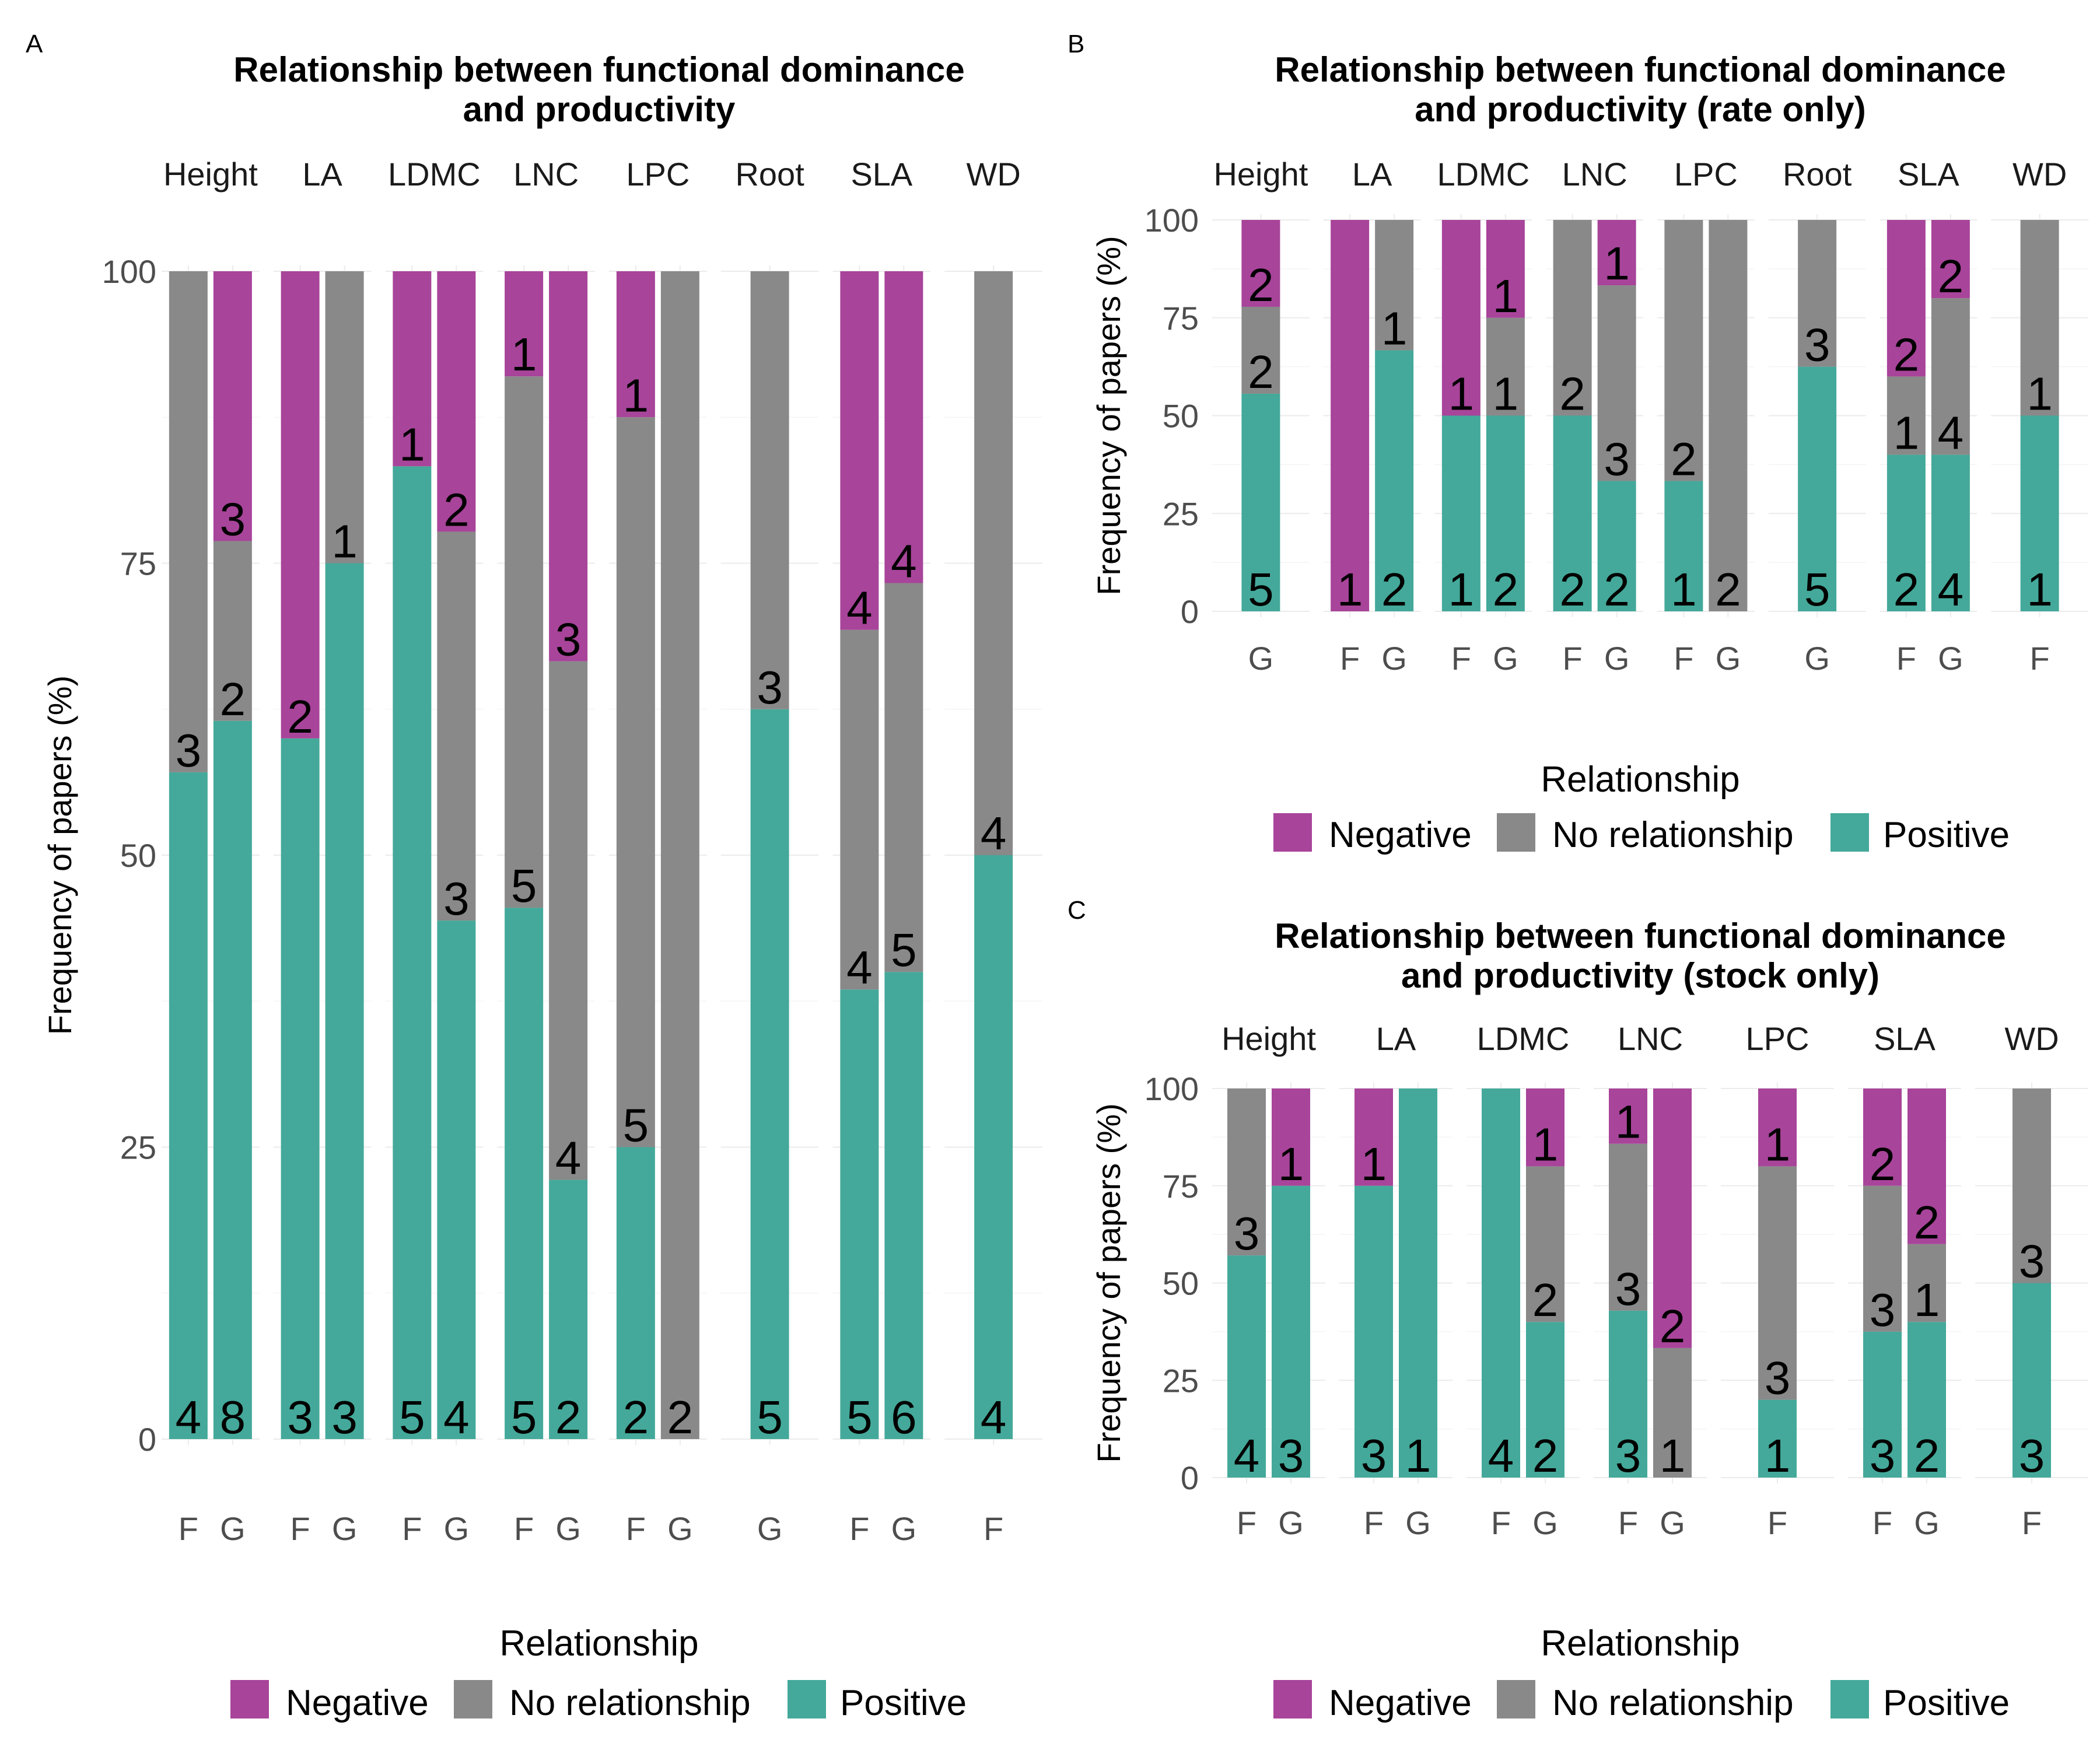 The height and width of the screenshot is (1750, 2100). What do you see at coordinates (1850, 1699) in the screenshot?
I see `legend-swatch-positive` at bounding box center [1850, 1699].